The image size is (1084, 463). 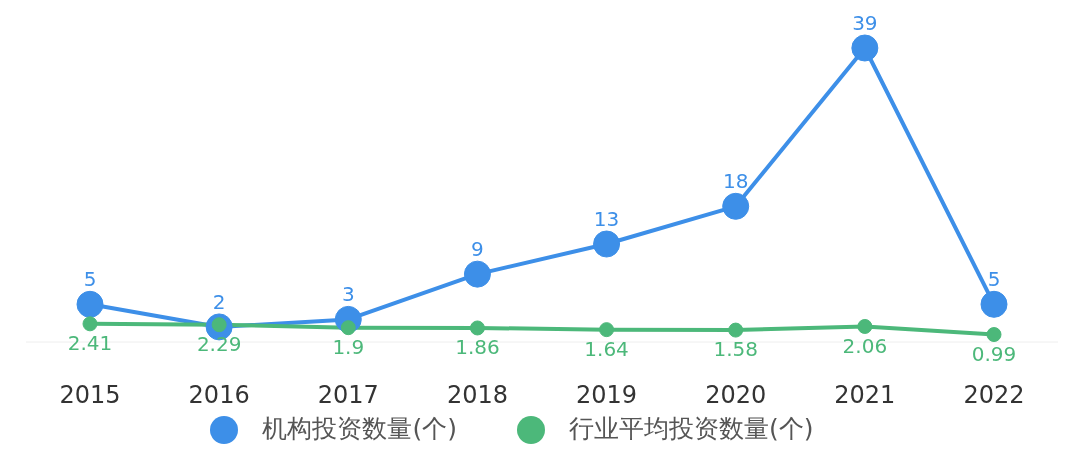 I want to click on x-tick-label: 2018, so click(x=477, y=395).